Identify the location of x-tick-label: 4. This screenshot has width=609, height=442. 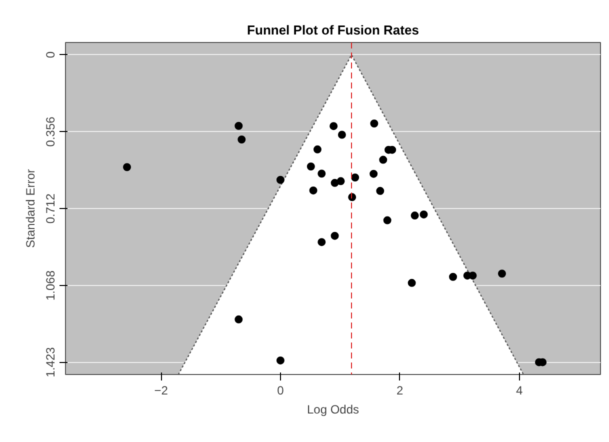
(519, 391).